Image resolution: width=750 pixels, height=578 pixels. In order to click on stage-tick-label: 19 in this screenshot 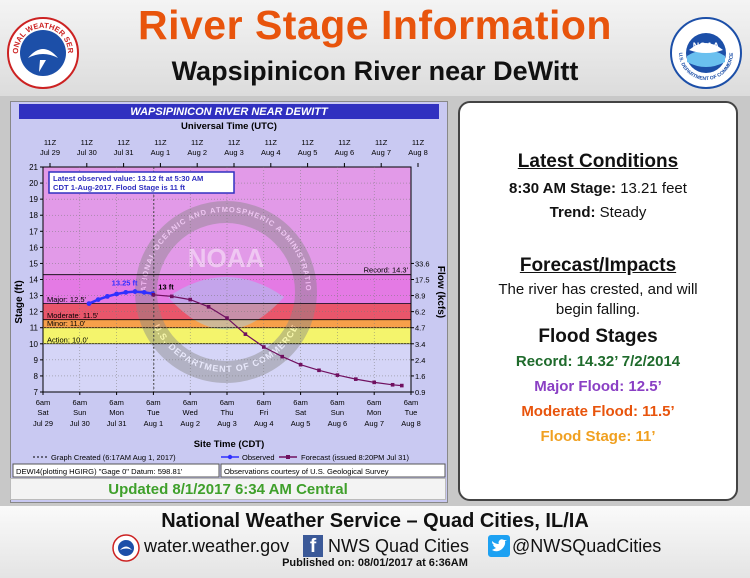, I will do `click(33, 199)`.